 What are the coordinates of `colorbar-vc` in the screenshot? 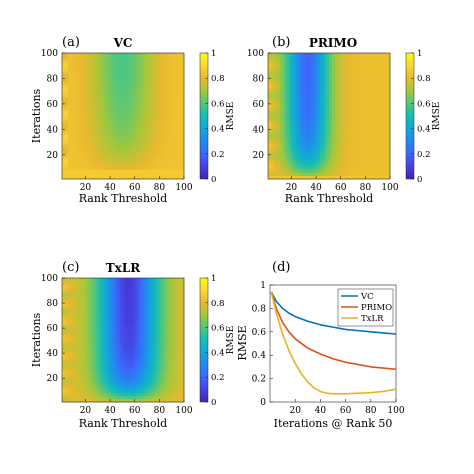 It's located at (204, 116).